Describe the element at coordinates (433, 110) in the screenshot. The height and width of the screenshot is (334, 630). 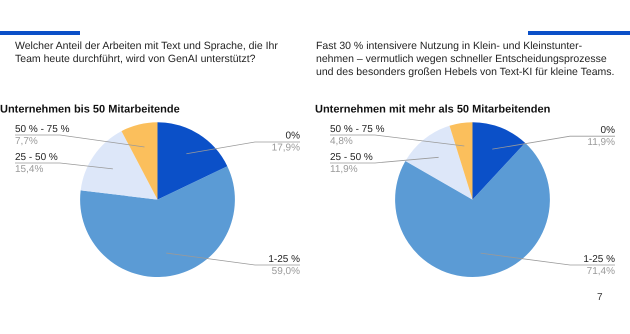
I see `chart-title: Unternehmen mit mehr als 50 Mitarbeitenden` at that location.